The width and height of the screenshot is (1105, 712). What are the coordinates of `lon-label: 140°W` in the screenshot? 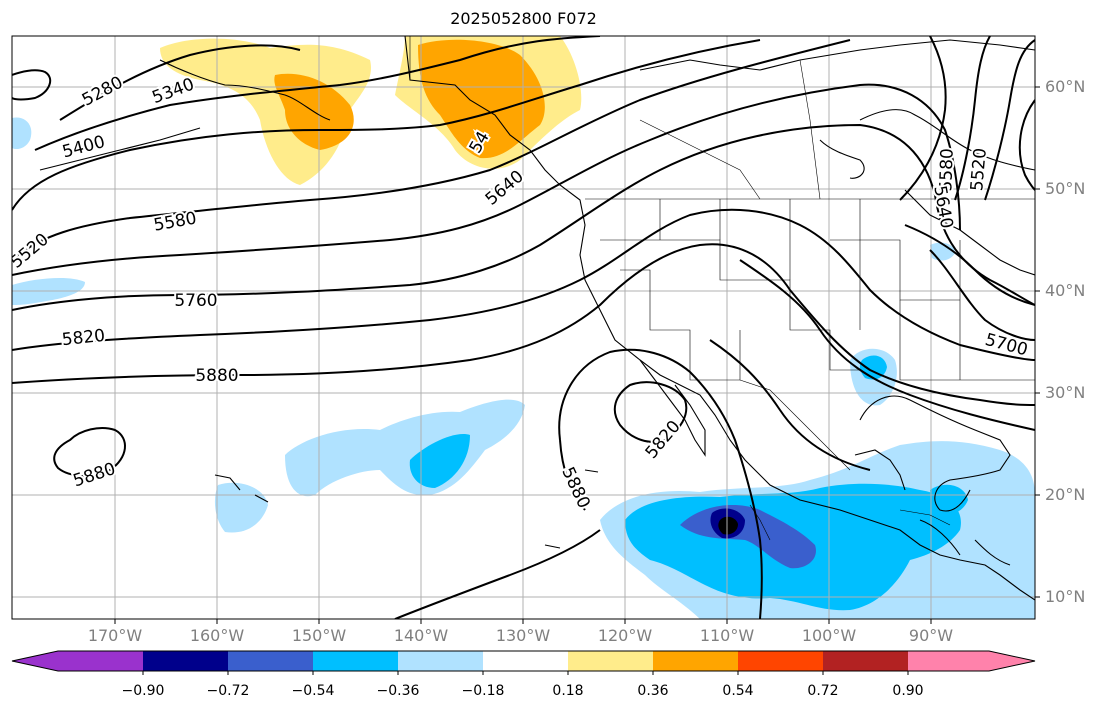 It's located at (421, 635).